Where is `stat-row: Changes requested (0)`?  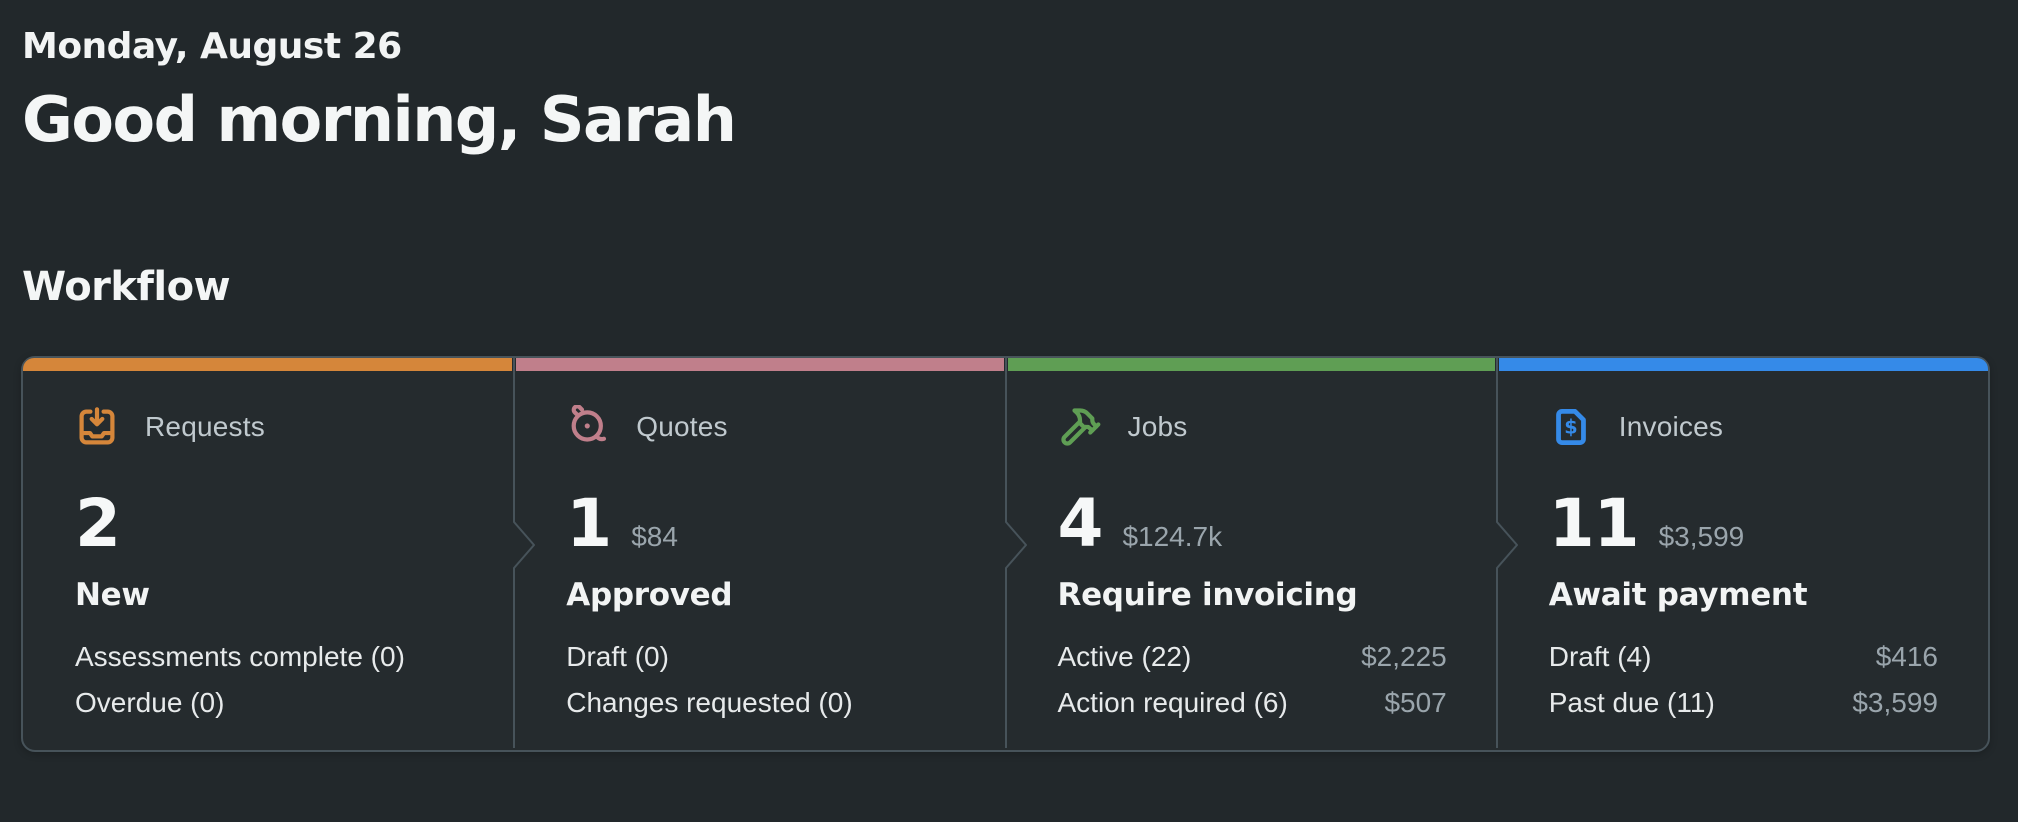
stat-row: Changes requested (0) is located at coordinates (760, 703).